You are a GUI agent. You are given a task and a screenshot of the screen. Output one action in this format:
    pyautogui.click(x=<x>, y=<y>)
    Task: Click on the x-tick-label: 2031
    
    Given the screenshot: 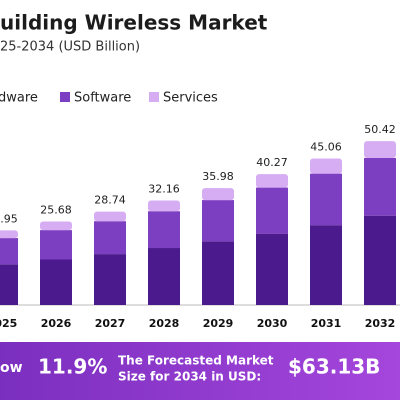 What is the action you would take?
    pyautogui.click(x=326, y=323)
    